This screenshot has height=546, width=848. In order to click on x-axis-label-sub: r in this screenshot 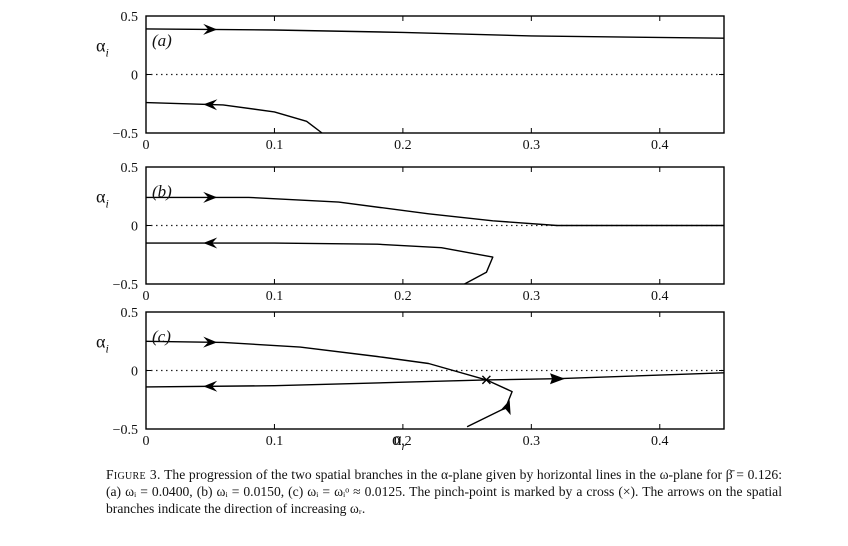, I will do `click(403, 446)`.